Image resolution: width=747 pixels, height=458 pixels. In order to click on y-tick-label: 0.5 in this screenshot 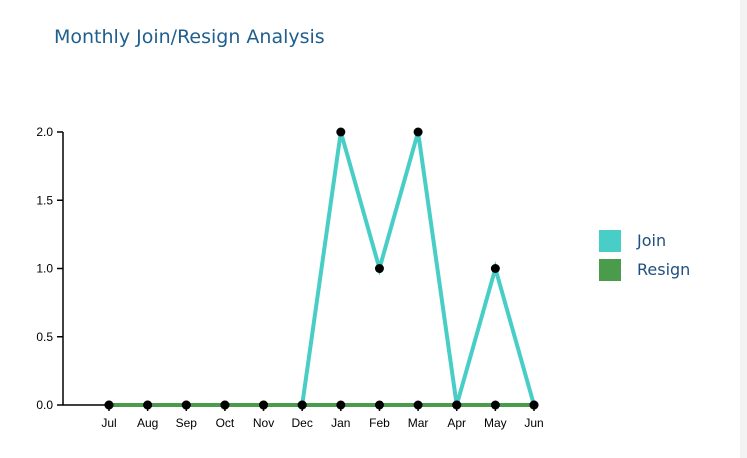, I will do `click(44, 337)`.